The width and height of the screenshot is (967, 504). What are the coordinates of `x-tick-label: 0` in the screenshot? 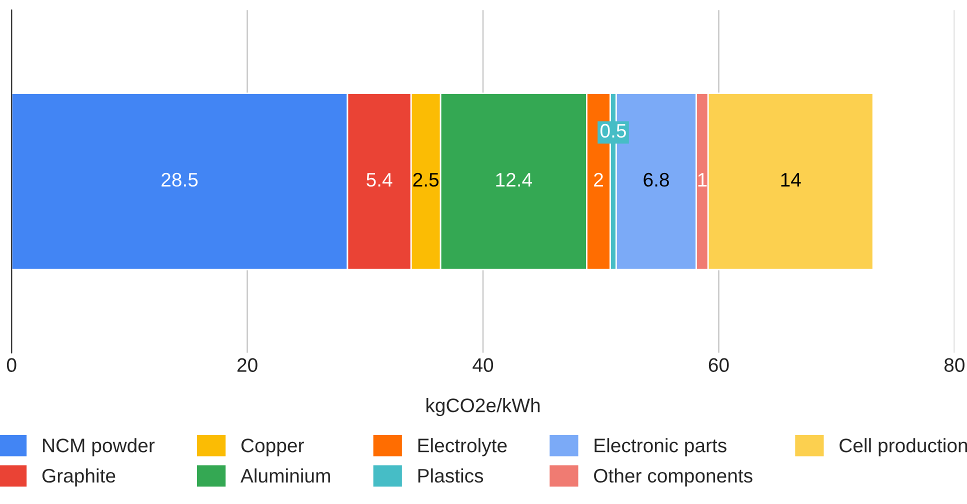 It's located at (11, 365).